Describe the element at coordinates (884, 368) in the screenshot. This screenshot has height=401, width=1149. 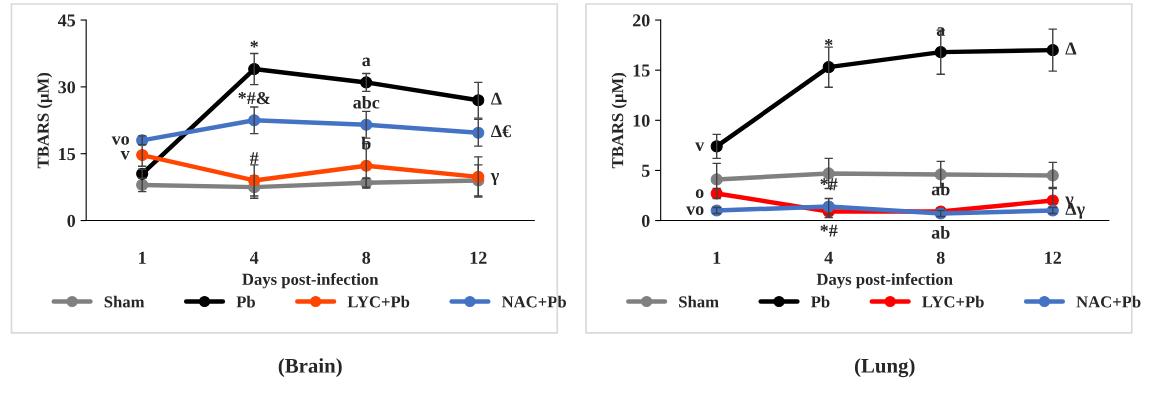
I see `text: (Lung)` at that location.